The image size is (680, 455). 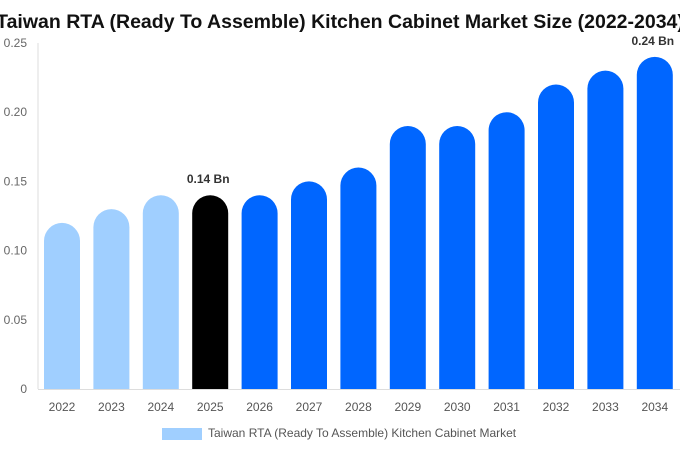 What do you see at coordinates (259, 407) in the screenshot?
I see `x-tick-label: 2026` at bounding box center [259, 407].